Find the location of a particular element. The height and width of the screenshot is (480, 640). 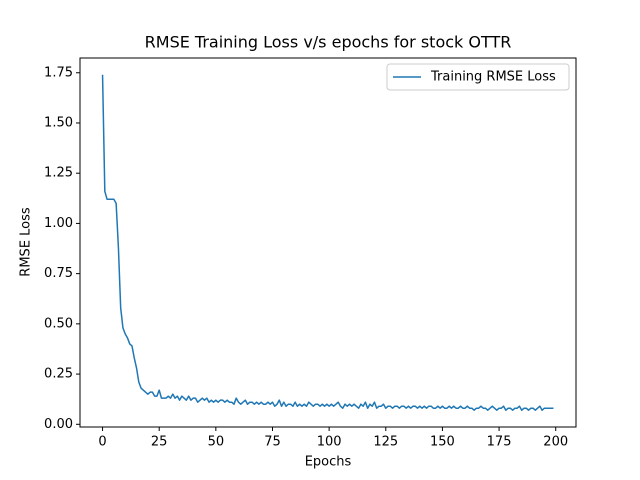

x-tick-label: 150 is located at coordinates (442, 442).